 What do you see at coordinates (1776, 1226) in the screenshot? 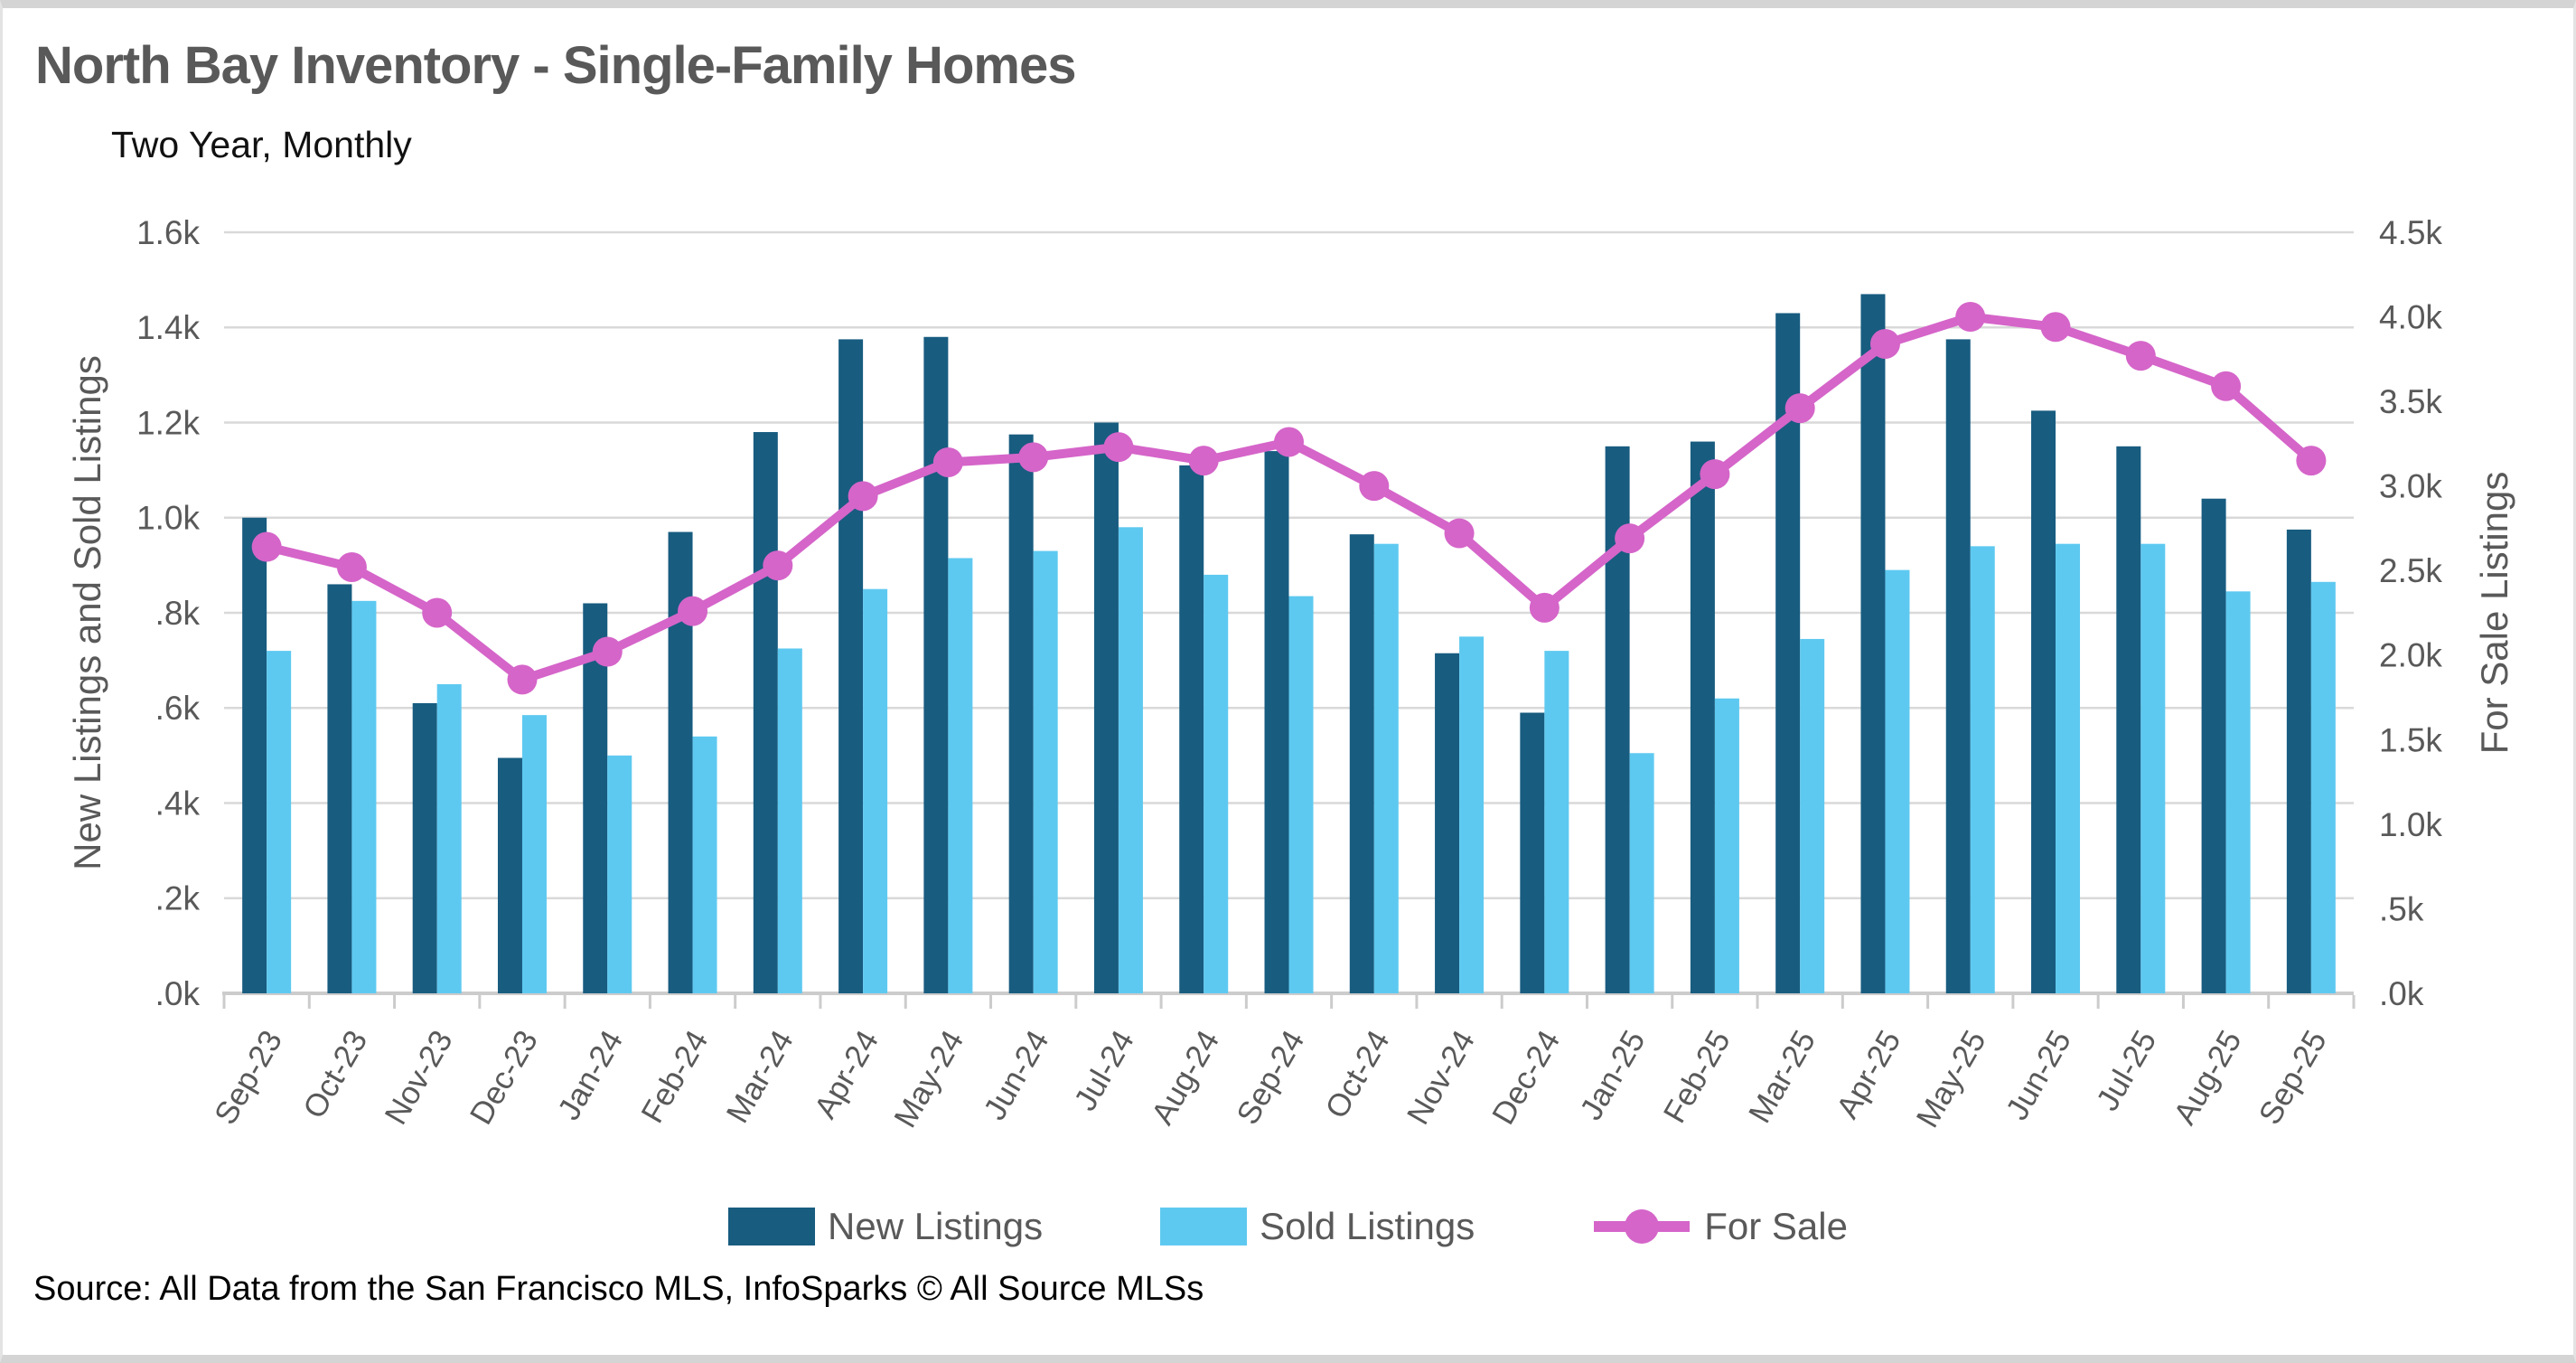
I see `legend-label-for-sale: For Sale` at bounding box center [1776, 1226].